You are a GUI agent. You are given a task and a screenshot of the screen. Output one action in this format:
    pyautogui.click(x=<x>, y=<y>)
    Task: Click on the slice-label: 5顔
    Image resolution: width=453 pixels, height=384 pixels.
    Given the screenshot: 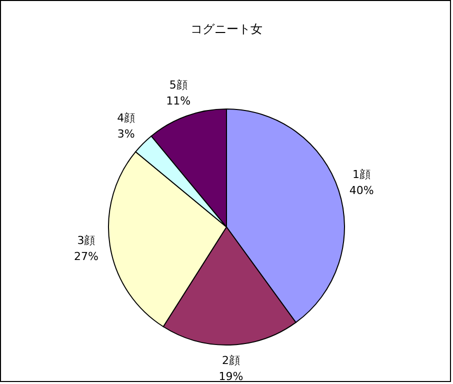 What is the action you would take?
    pyautogui.click(x=178, y=85)
    